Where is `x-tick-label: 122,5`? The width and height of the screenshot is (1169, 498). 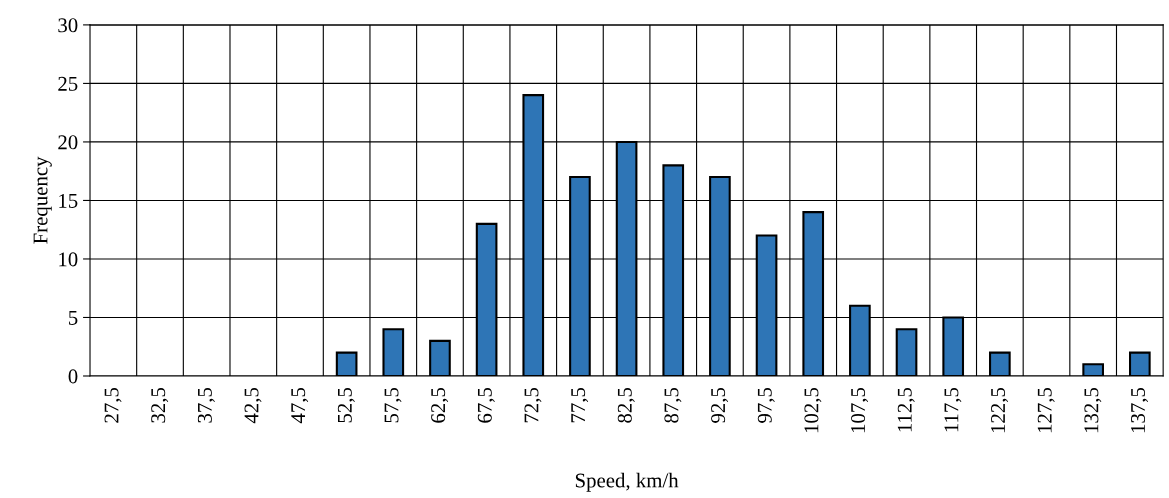
x-tick-label: 122,5 is located at coordinates (1000, 410).